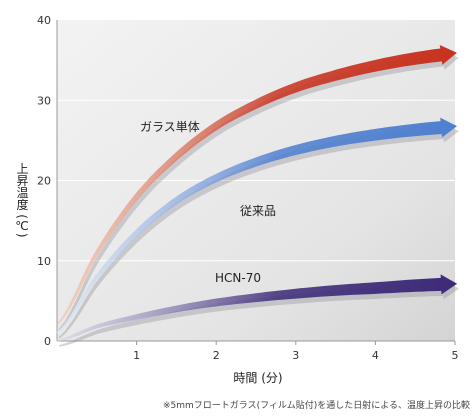  What do you see at coordinates (47, 341) in the screenshot?
I see `y-tick-label: 0` at bounding box center [47, 341].